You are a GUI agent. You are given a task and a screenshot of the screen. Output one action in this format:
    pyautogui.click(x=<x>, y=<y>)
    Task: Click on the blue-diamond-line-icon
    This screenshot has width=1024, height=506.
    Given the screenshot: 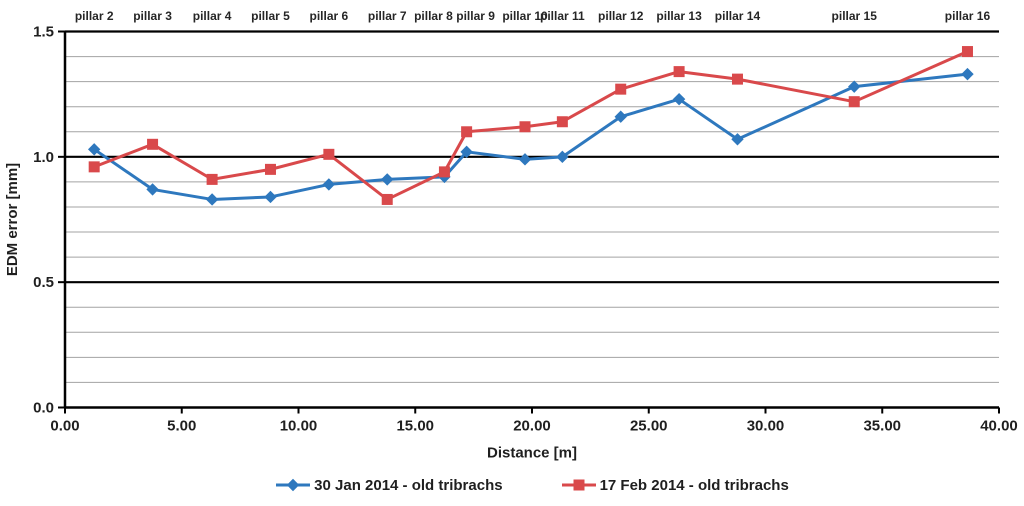 What is the action you would take?
    pyautogui.click(x=293, y=485)
    